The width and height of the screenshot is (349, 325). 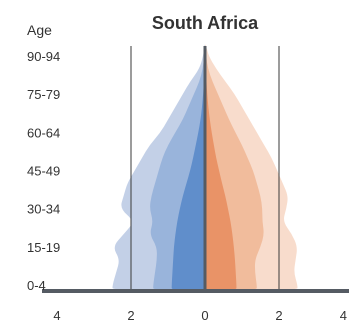 I want to click on y-tick-label: 15-19, so click(x=43, y=247).